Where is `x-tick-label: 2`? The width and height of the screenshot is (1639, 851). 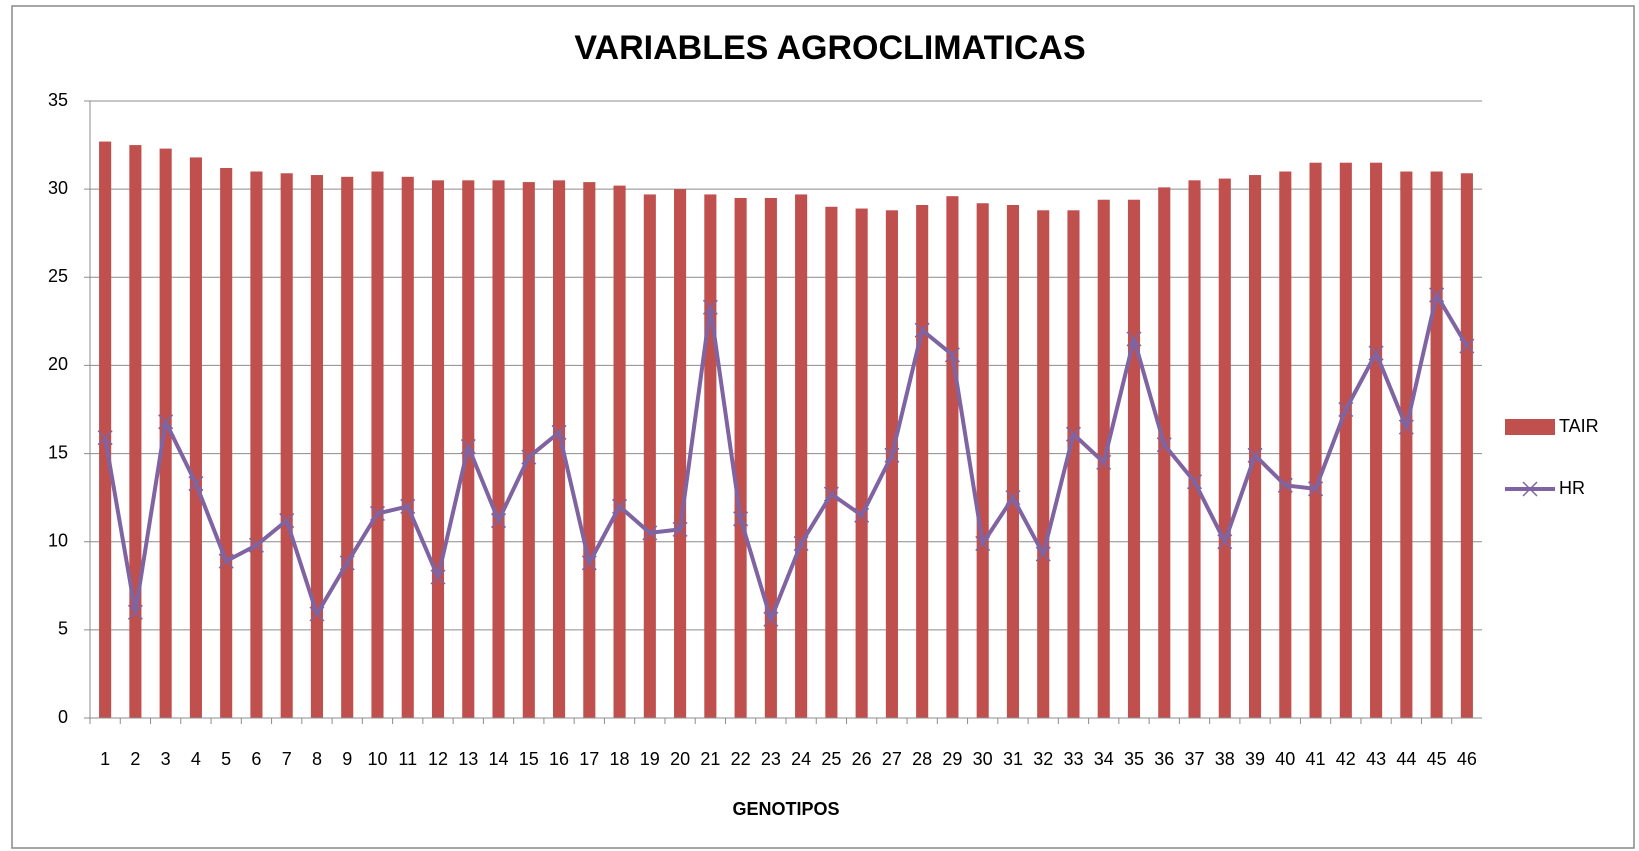
x-tick-label: 2 is located at coordinates (135, 759).